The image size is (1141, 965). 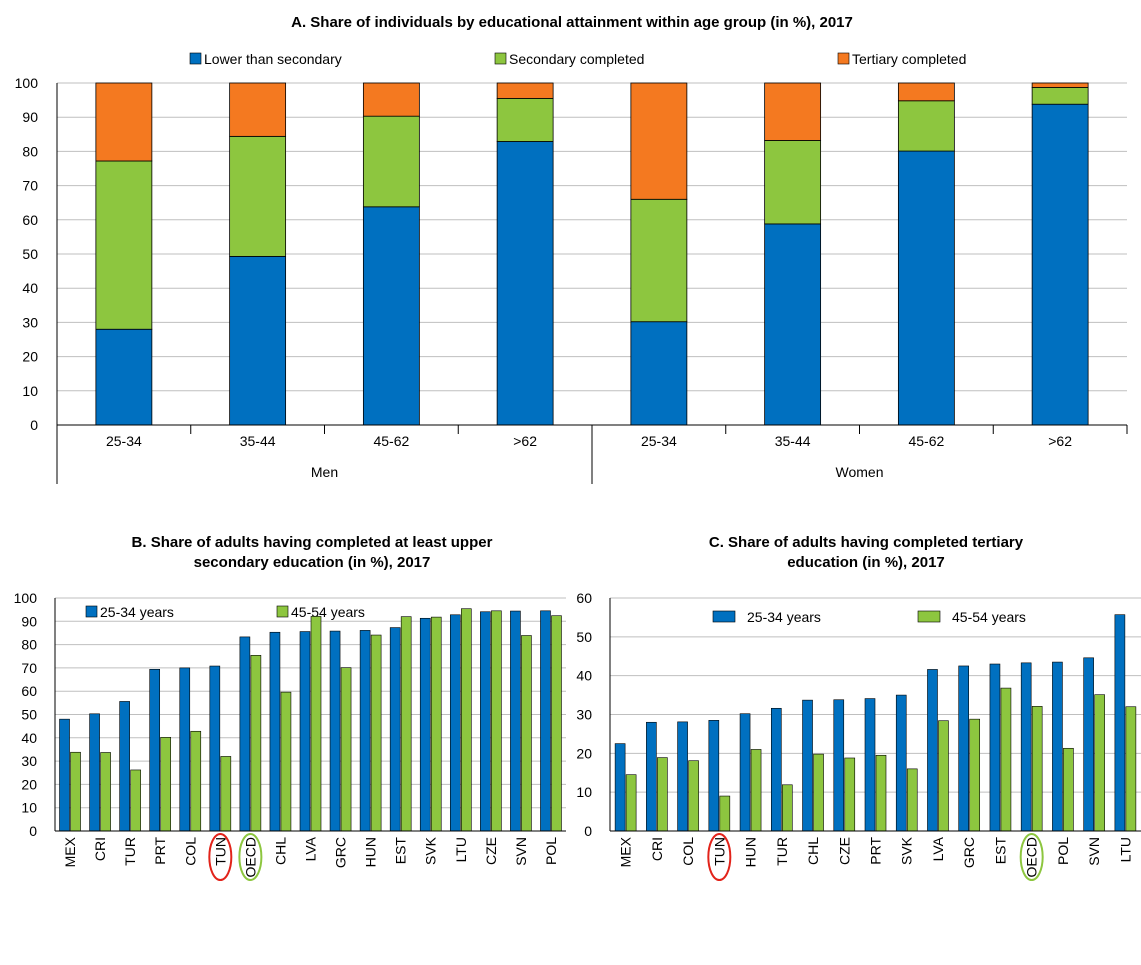 What do you see at coordinates (286, 761) in the screenshot?
I see `bar-45-54-years-chl` at bounding box center [286, 761].